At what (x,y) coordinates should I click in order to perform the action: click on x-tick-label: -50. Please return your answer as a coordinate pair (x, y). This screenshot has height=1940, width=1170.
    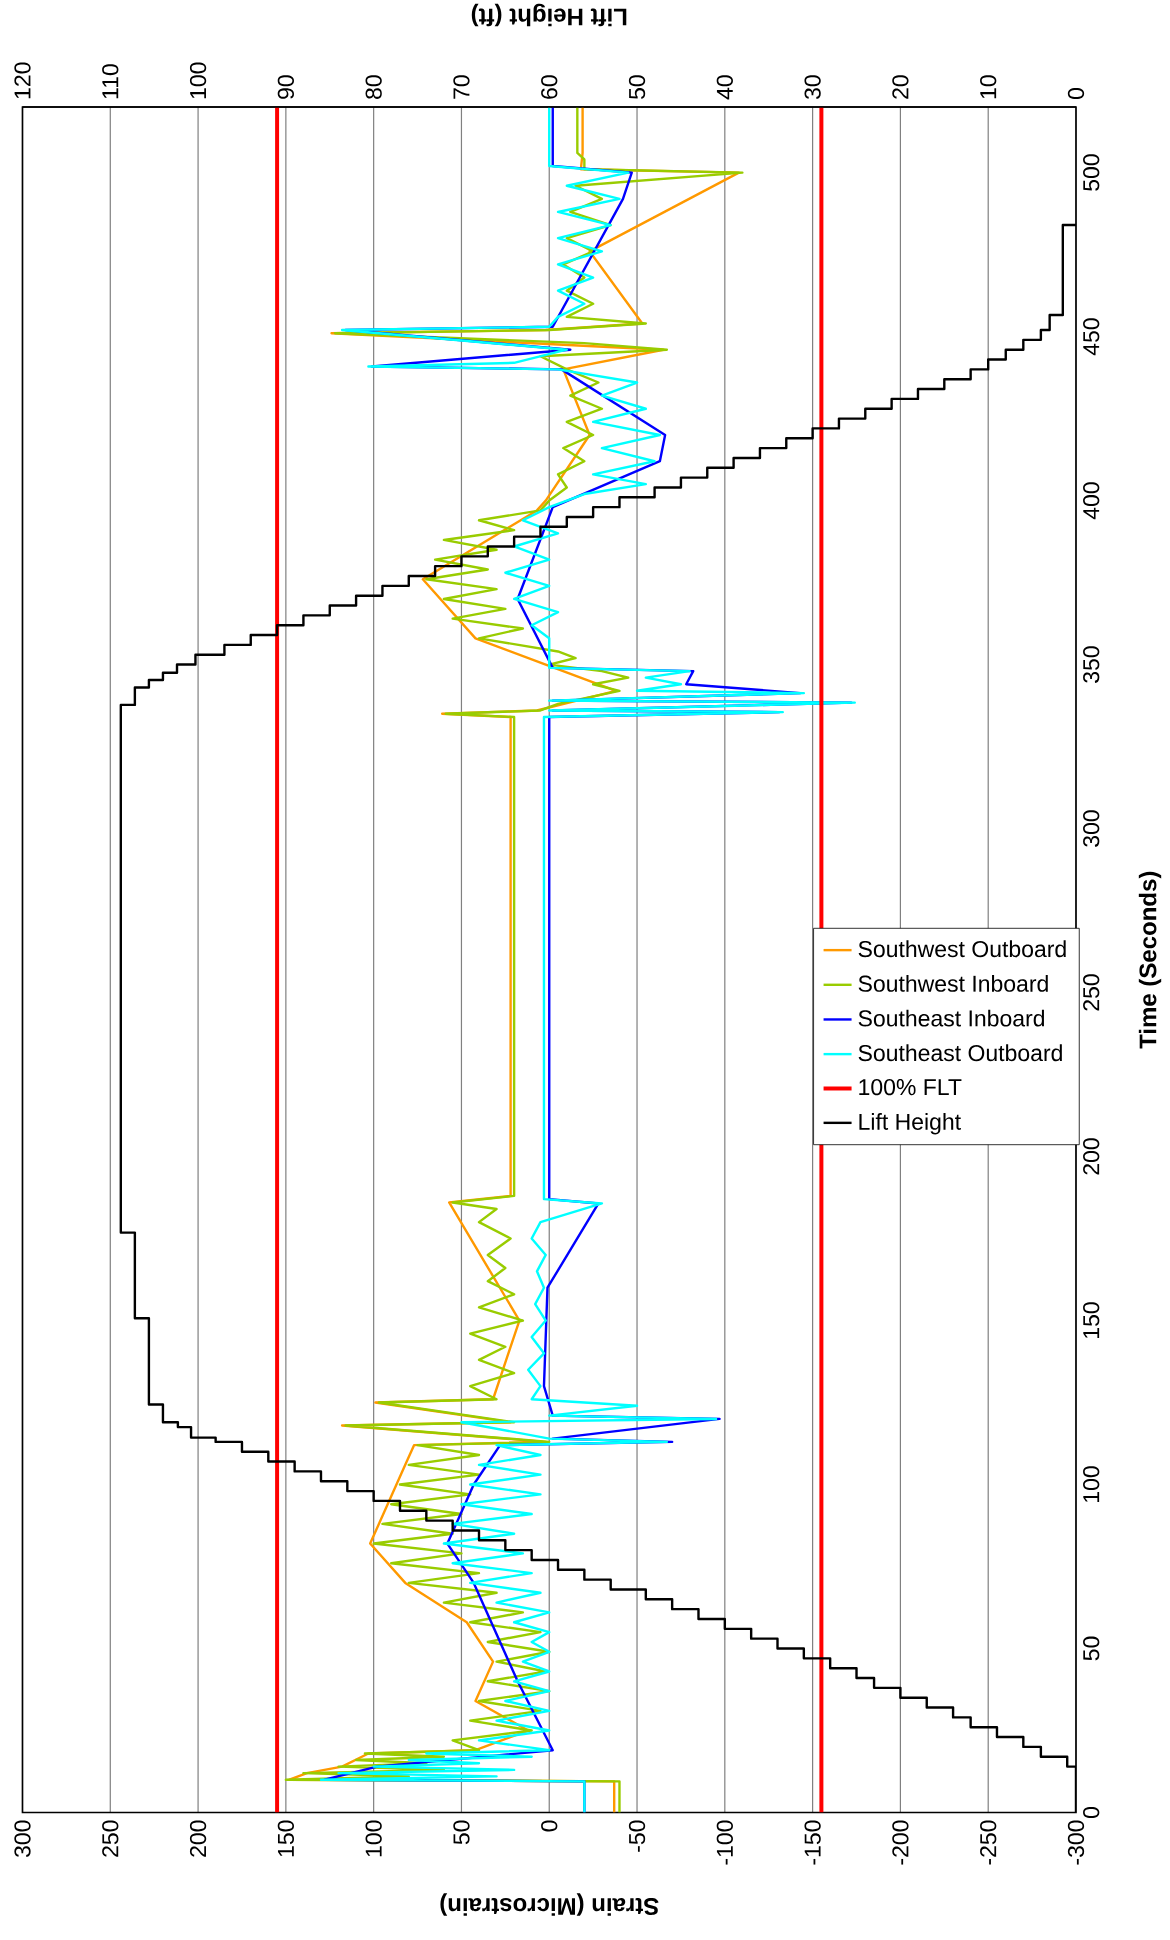
    Looking at the image, I should click on (637, 1836).